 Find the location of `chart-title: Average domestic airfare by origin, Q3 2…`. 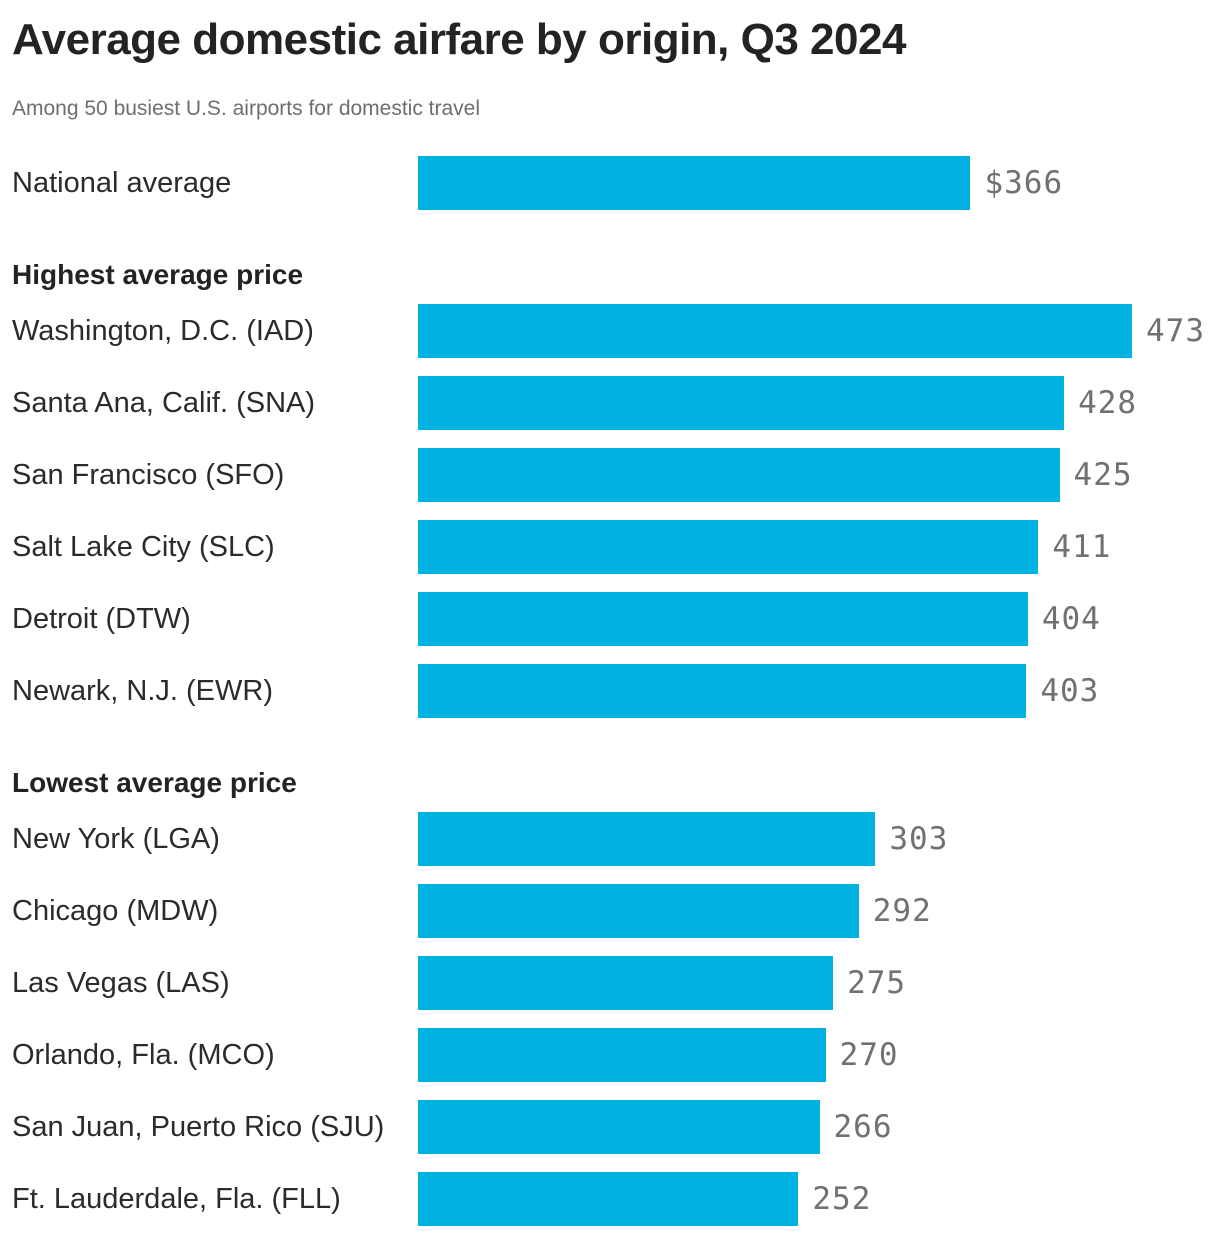

chart-title: Average domestic airfare by origin, Q3 2… is located at coordinates (459, 39).